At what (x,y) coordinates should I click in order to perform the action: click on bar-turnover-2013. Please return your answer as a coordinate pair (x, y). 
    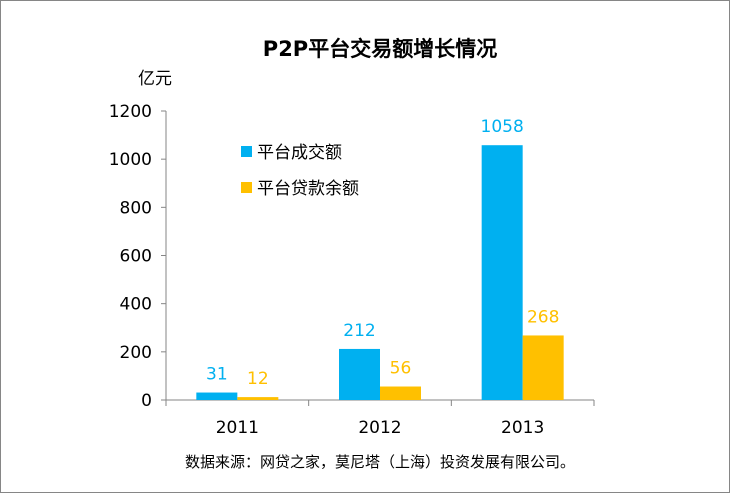
    Looking at the image, I should click on (502, 272).